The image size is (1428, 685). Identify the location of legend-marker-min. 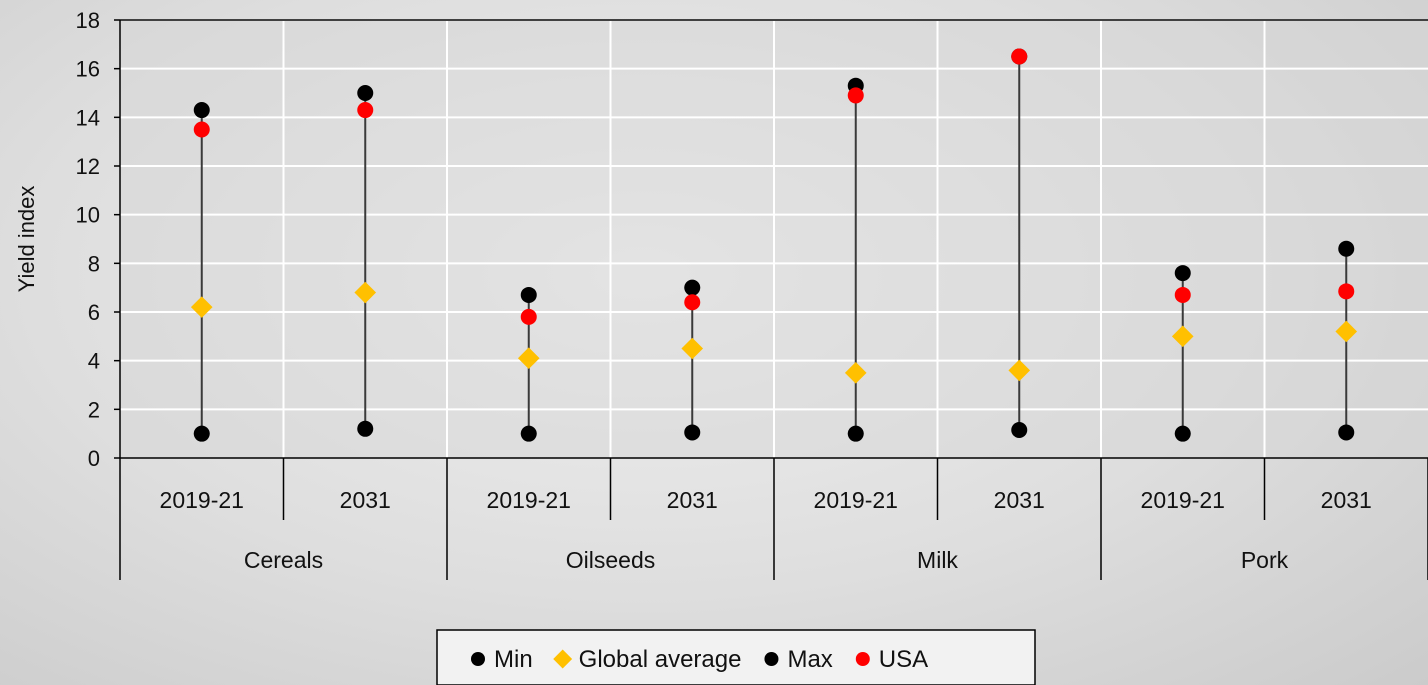
(478, 659).